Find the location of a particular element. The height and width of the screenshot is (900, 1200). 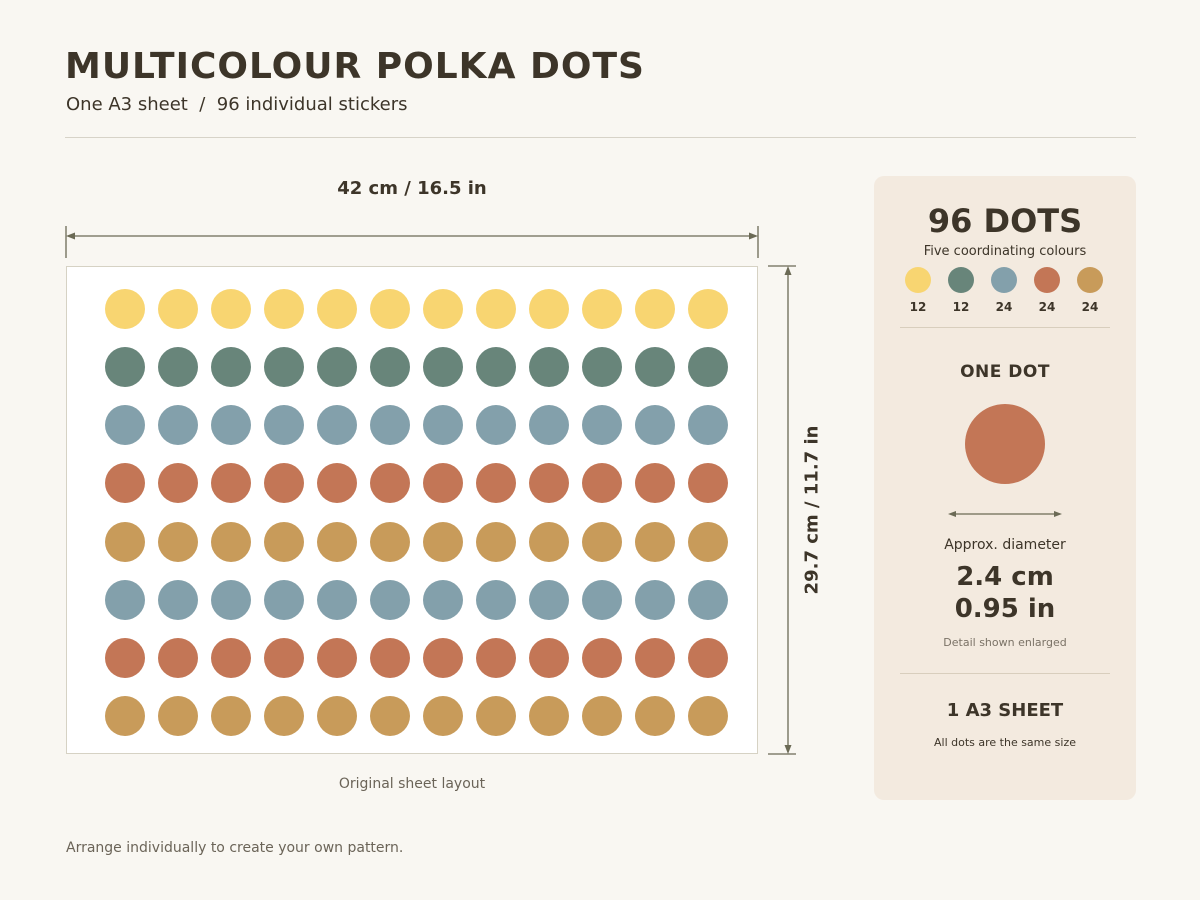

diameter-label: Approx. diameter is located at coordinates (1005, 545).